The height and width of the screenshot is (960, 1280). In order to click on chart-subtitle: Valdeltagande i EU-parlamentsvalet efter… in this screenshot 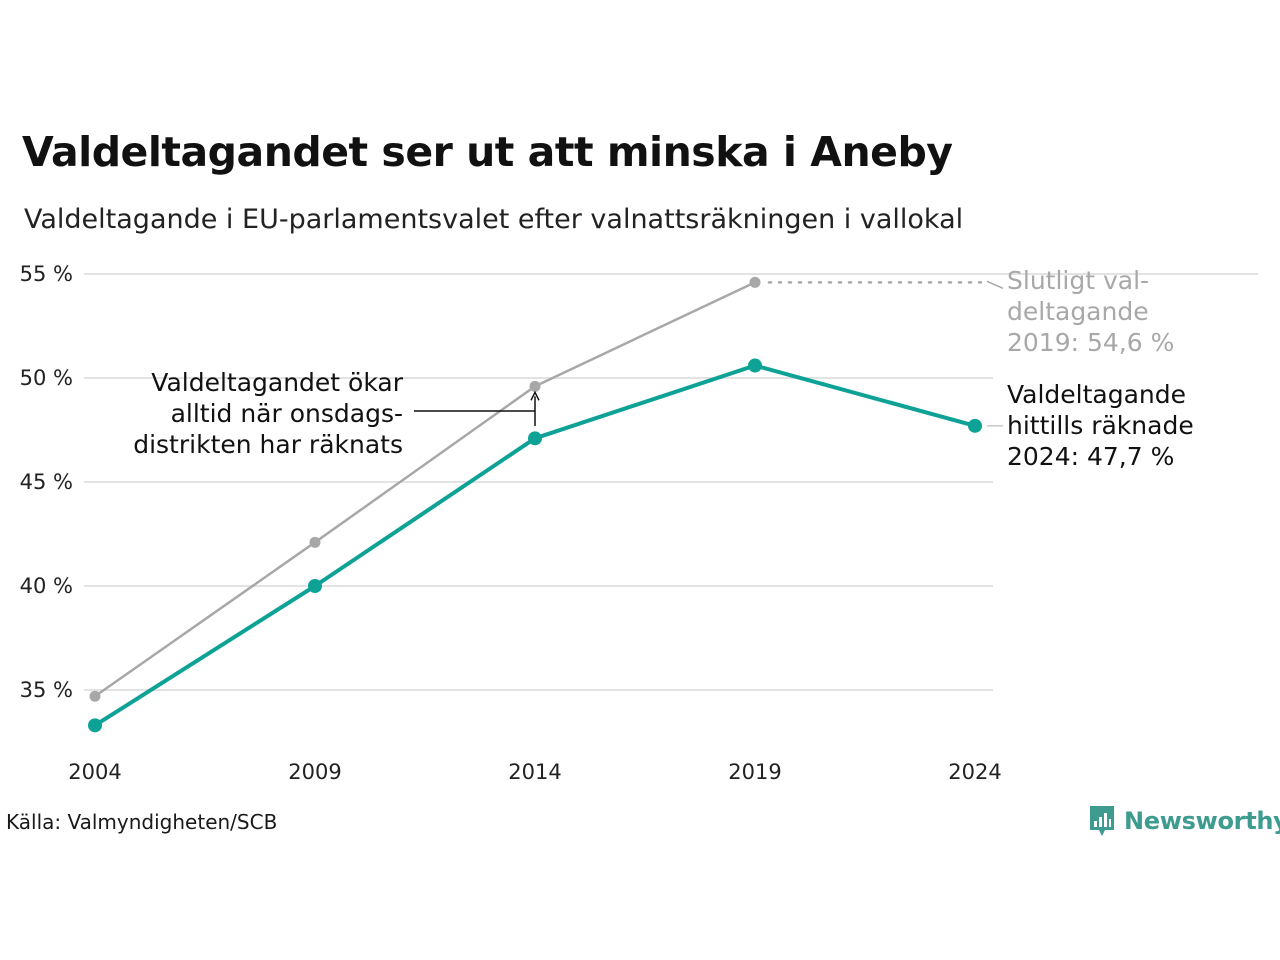, I will do `click(494, 219)`.